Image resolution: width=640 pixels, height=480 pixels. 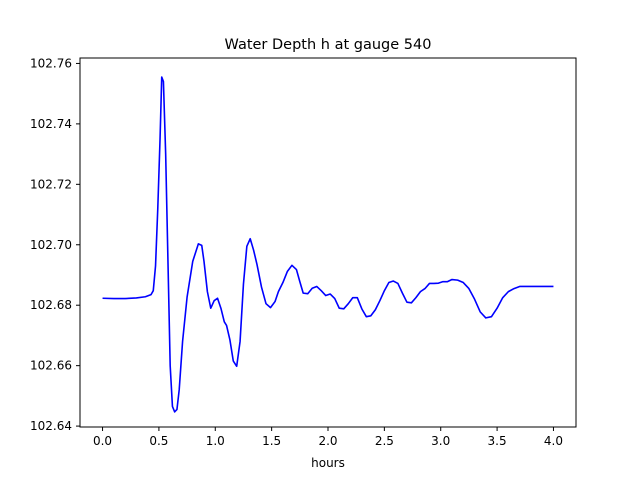 I want to click on x-tick-label: 3.0, so click(x=440, y=441).